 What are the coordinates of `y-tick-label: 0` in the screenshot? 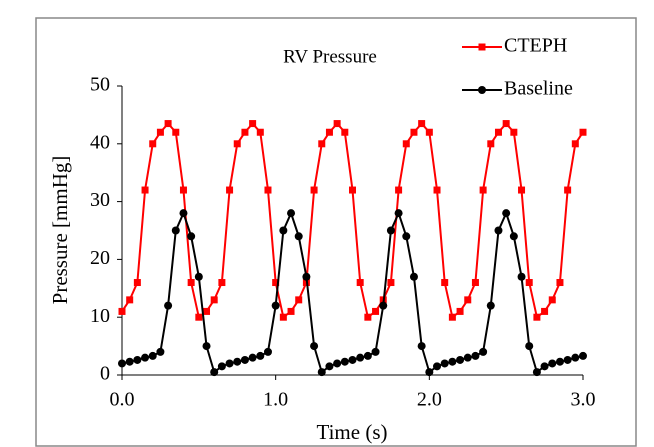 It's located at (105, 374).